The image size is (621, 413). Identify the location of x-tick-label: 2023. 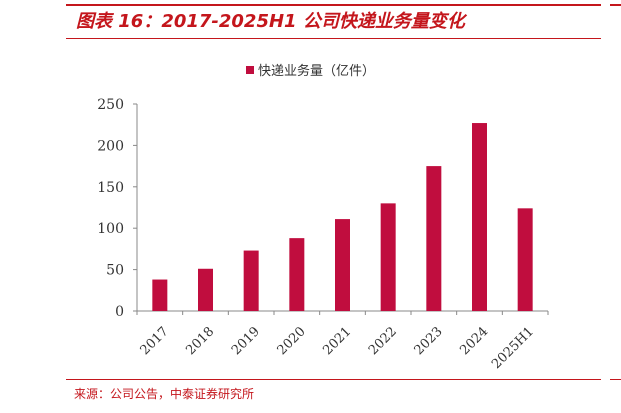
(429, 341).